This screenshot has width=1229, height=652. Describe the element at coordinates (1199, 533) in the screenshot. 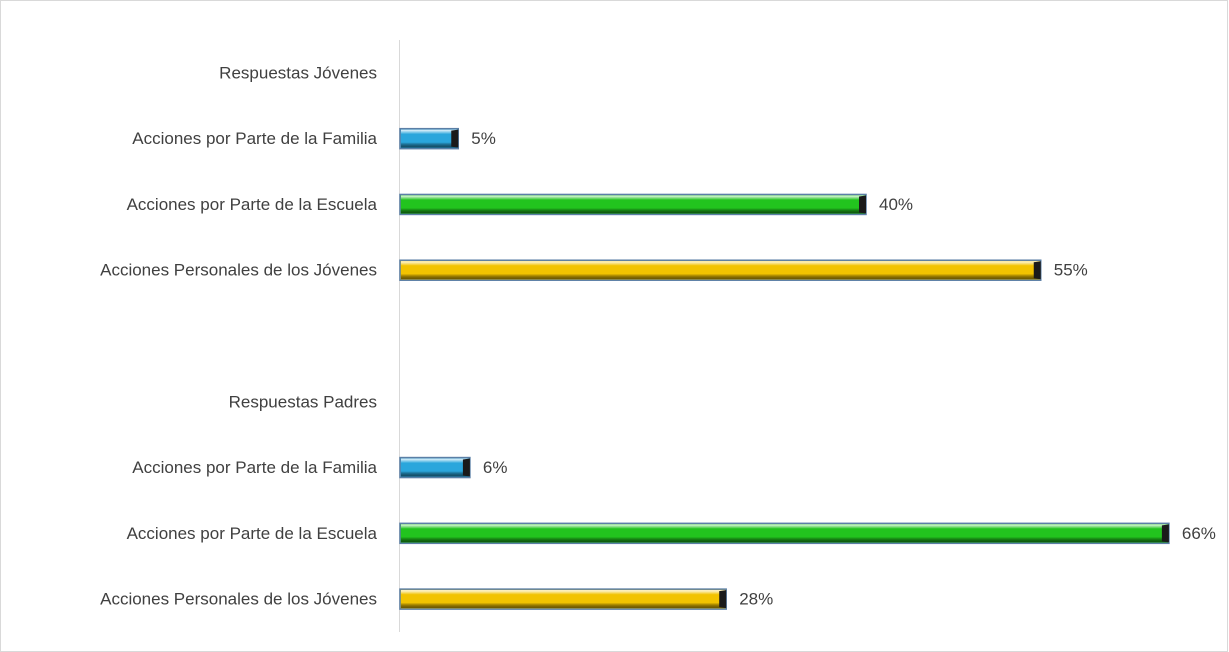

I see `value-label: 66%` at that location.